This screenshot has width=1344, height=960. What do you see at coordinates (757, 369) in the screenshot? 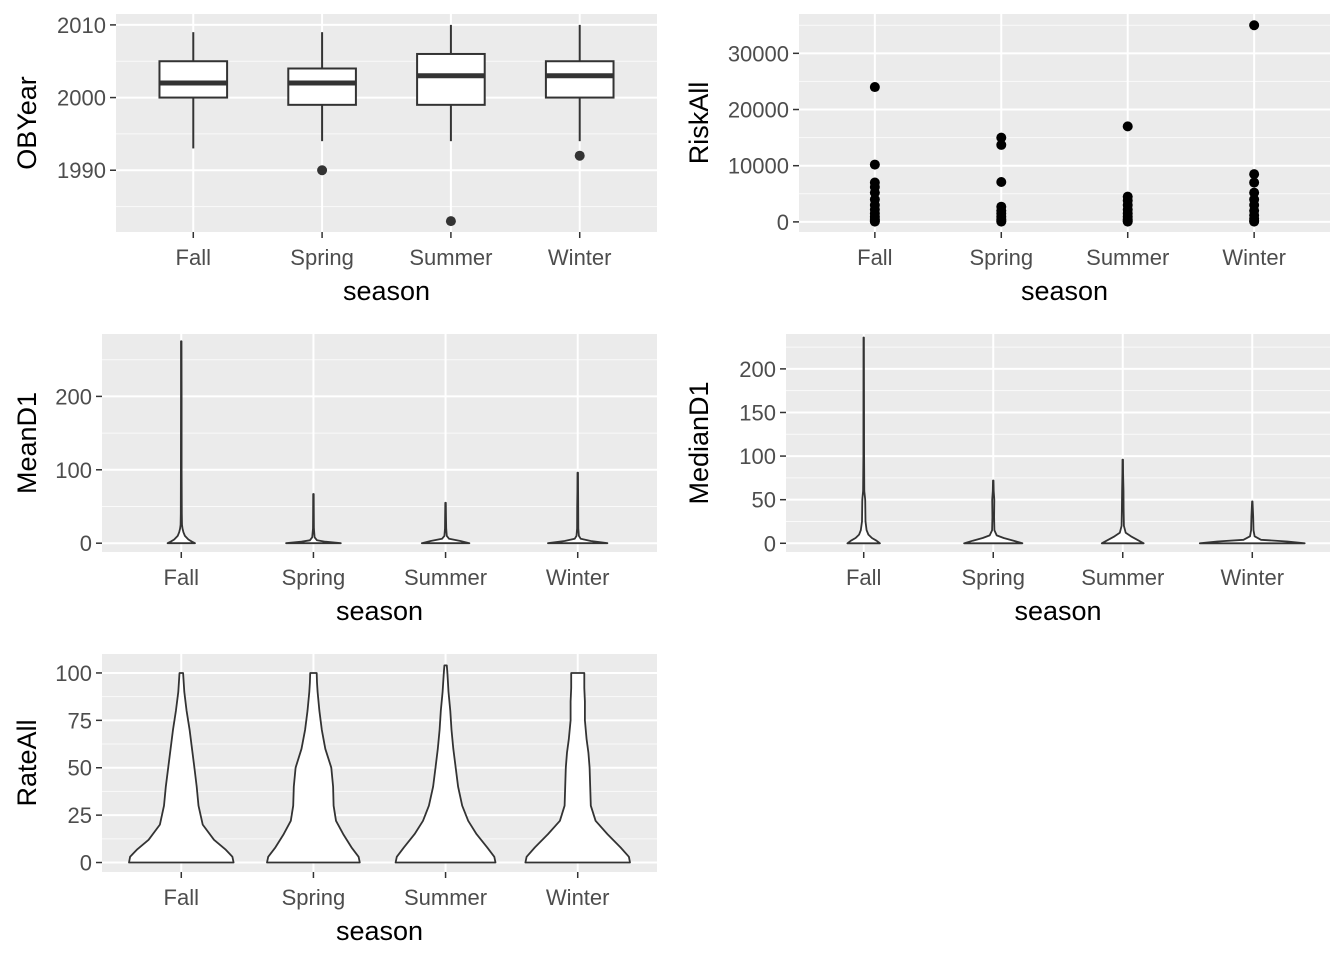
I see `mediand1-y-tick-label: 200` at bounding box center [757, 369].